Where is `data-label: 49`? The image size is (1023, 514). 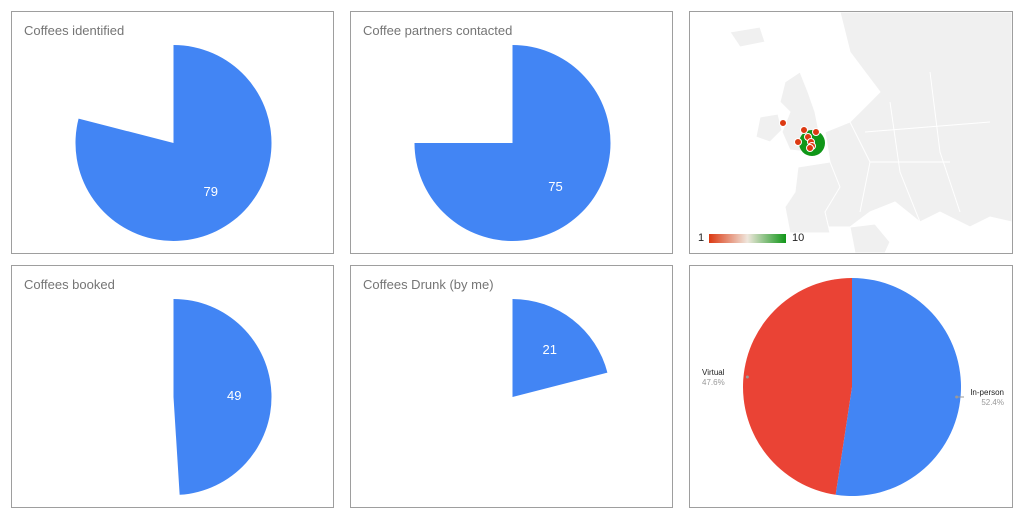 data-label: 49 is located at coordinates (234, 395).